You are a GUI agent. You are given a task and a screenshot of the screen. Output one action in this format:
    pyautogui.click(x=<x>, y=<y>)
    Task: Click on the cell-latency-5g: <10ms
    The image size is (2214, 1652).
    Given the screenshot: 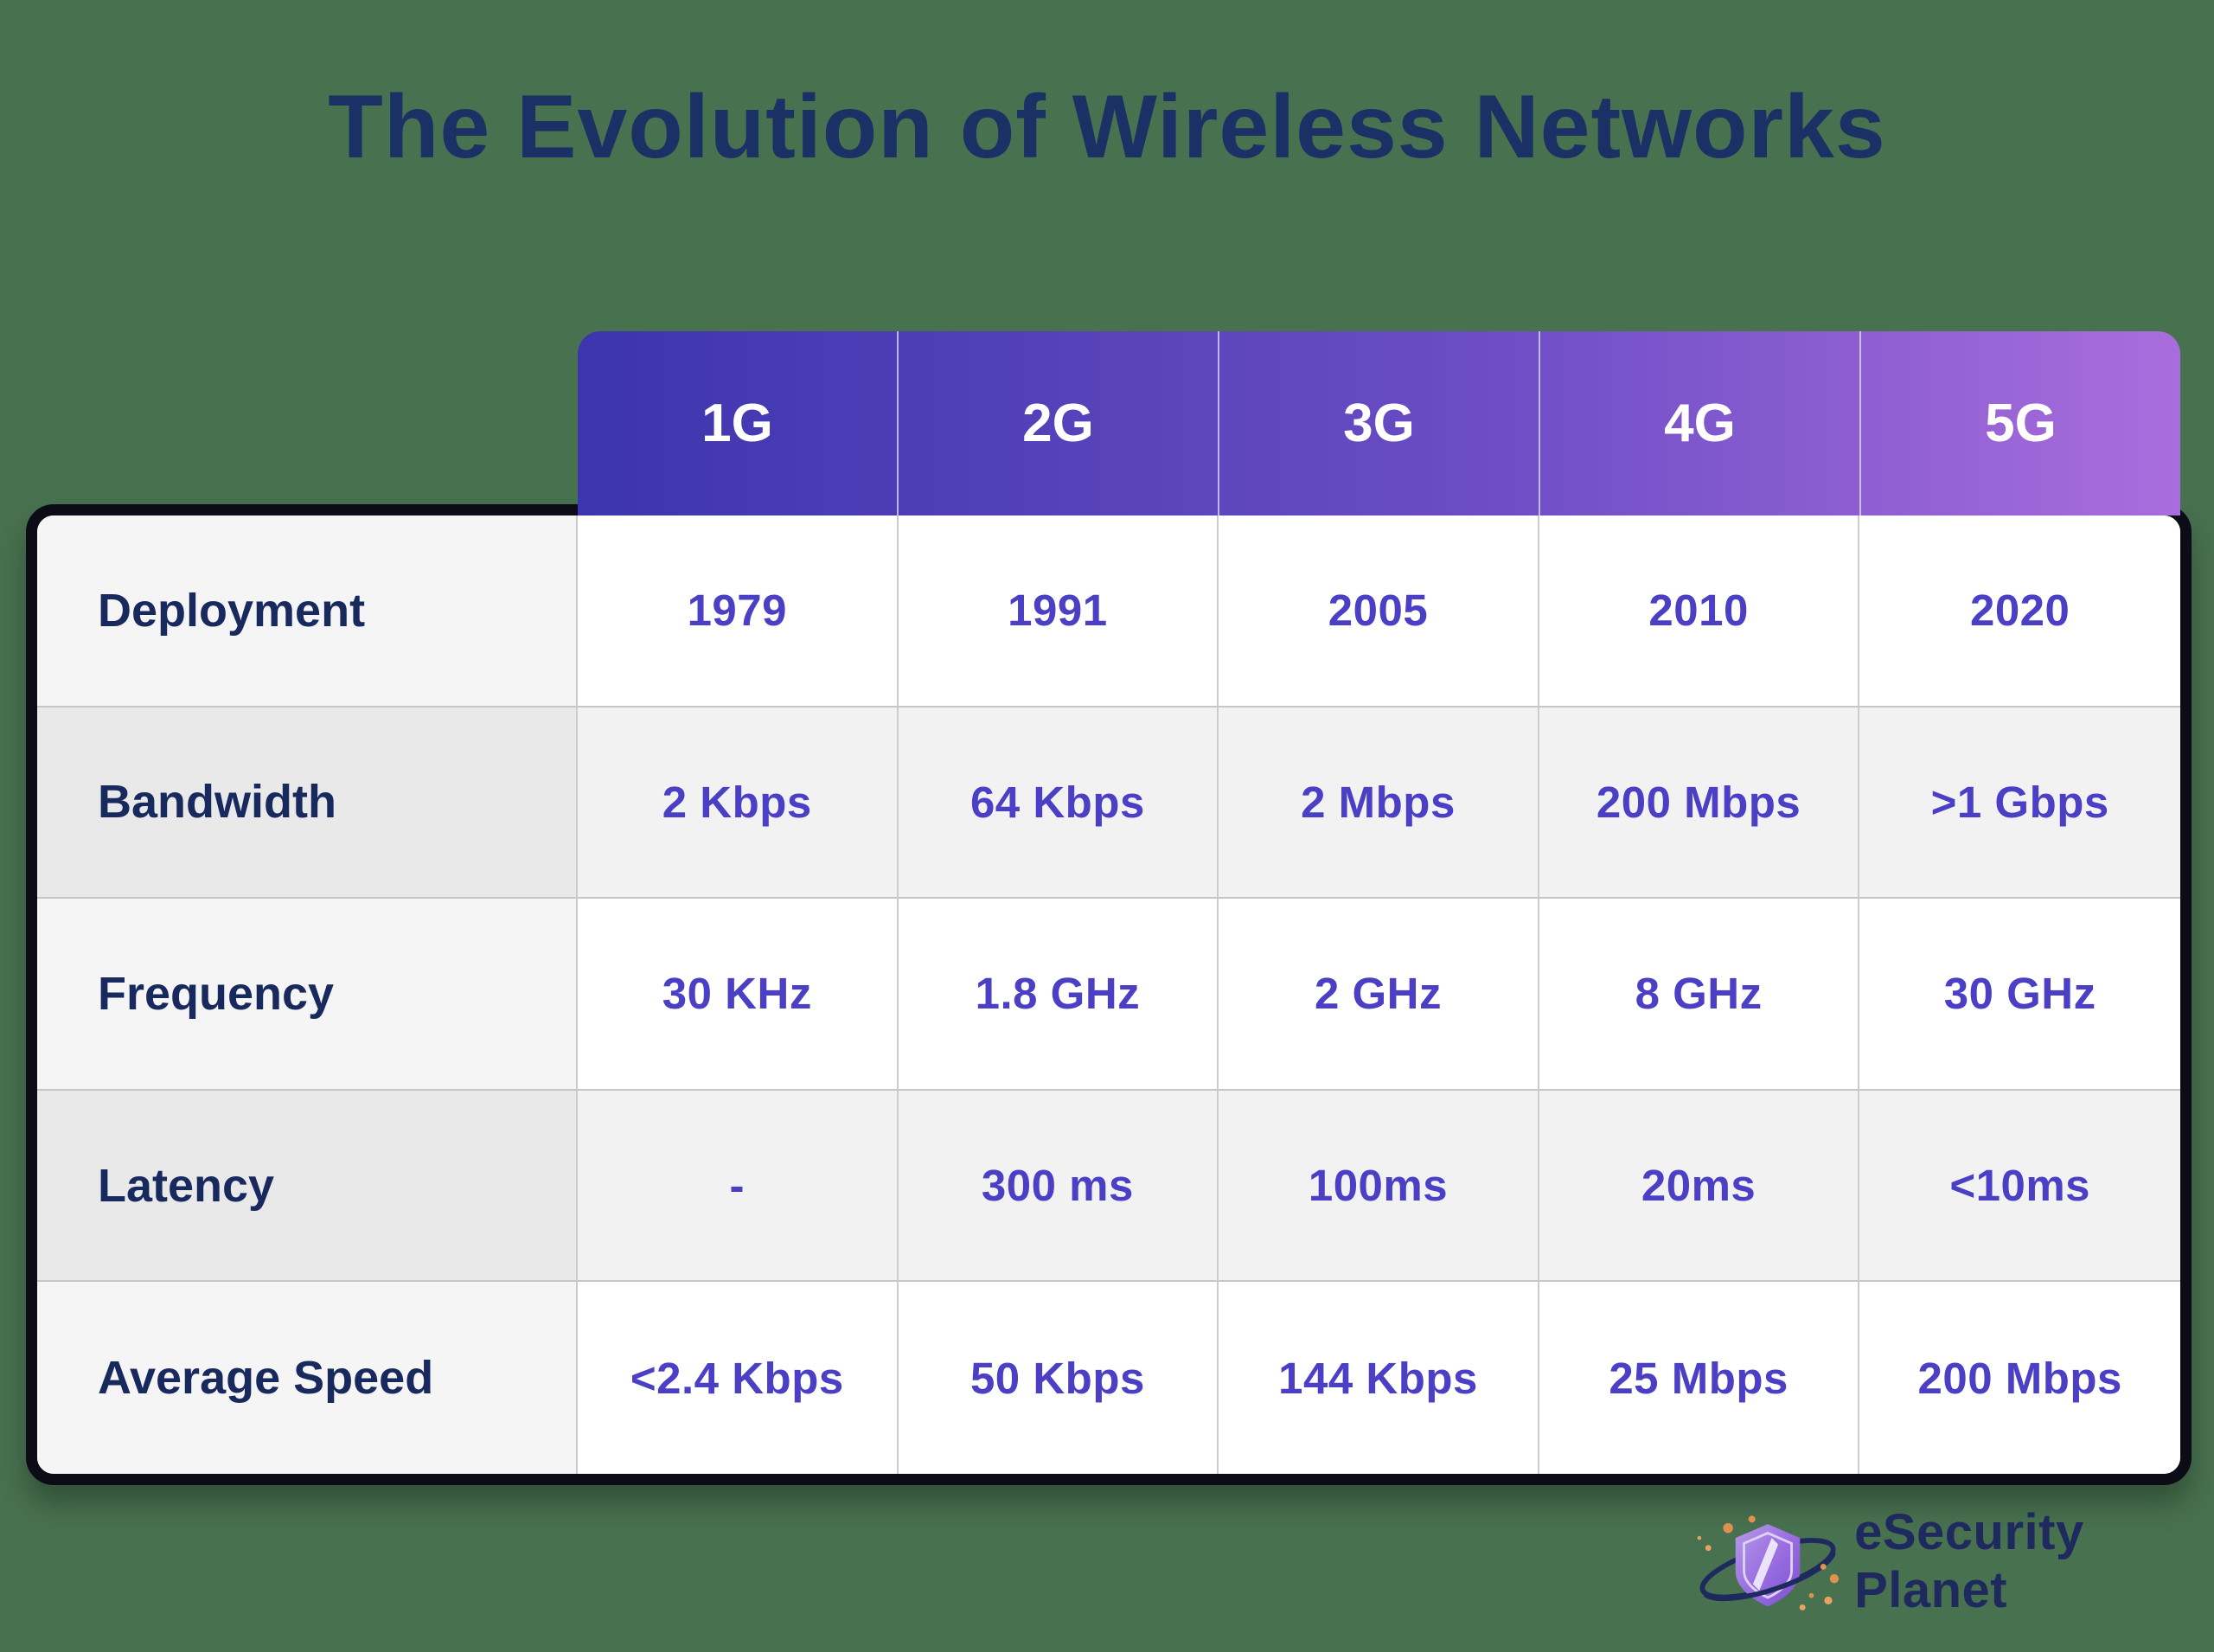 What is the action you would take?
    pyautogui.click(x=2019, y=1186)
    